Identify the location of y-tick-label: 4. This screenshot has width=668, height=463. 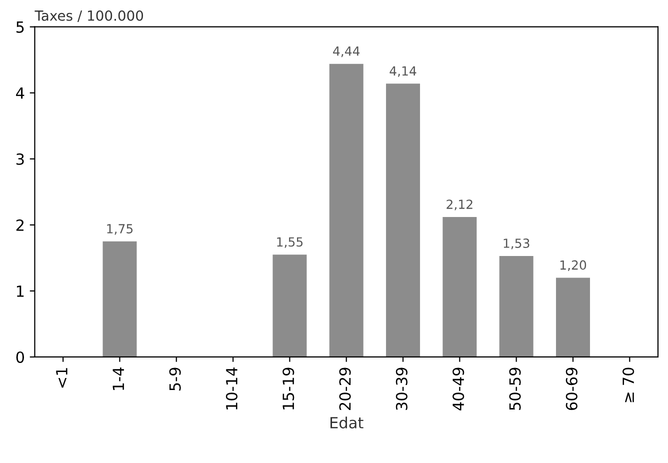
(20, 93).